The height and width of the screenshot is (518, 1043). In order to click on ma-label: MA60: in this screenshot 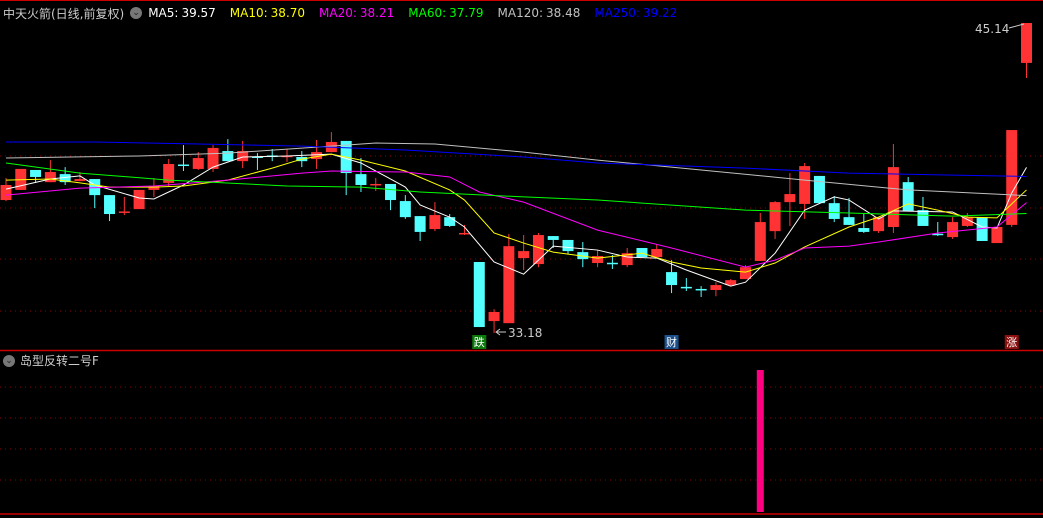, I will do `click(427, 13)`.